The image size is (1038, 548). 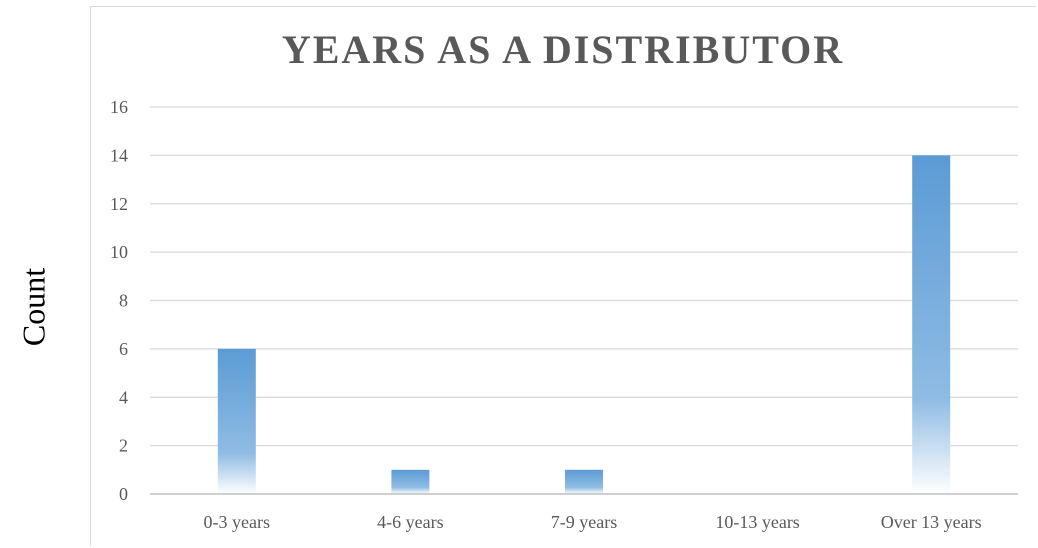 I want to click on bar-over-13-years, so click(x=931, y=324).